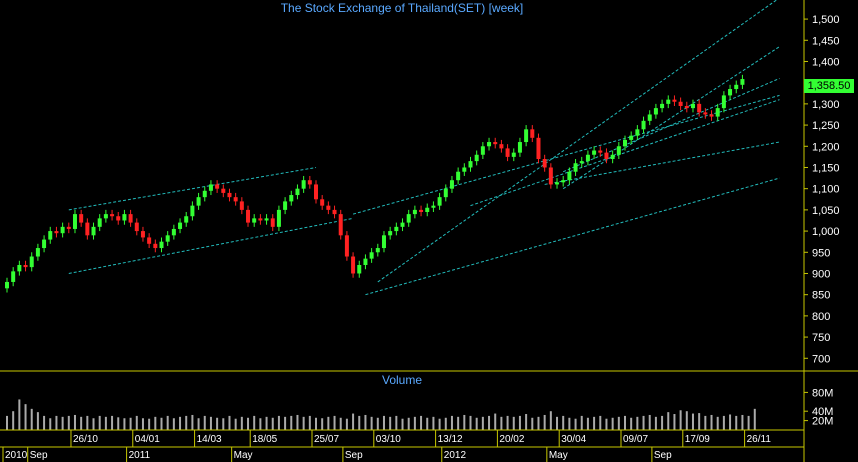  I want to click on x-date-label: 20/02, so click(511, 439).